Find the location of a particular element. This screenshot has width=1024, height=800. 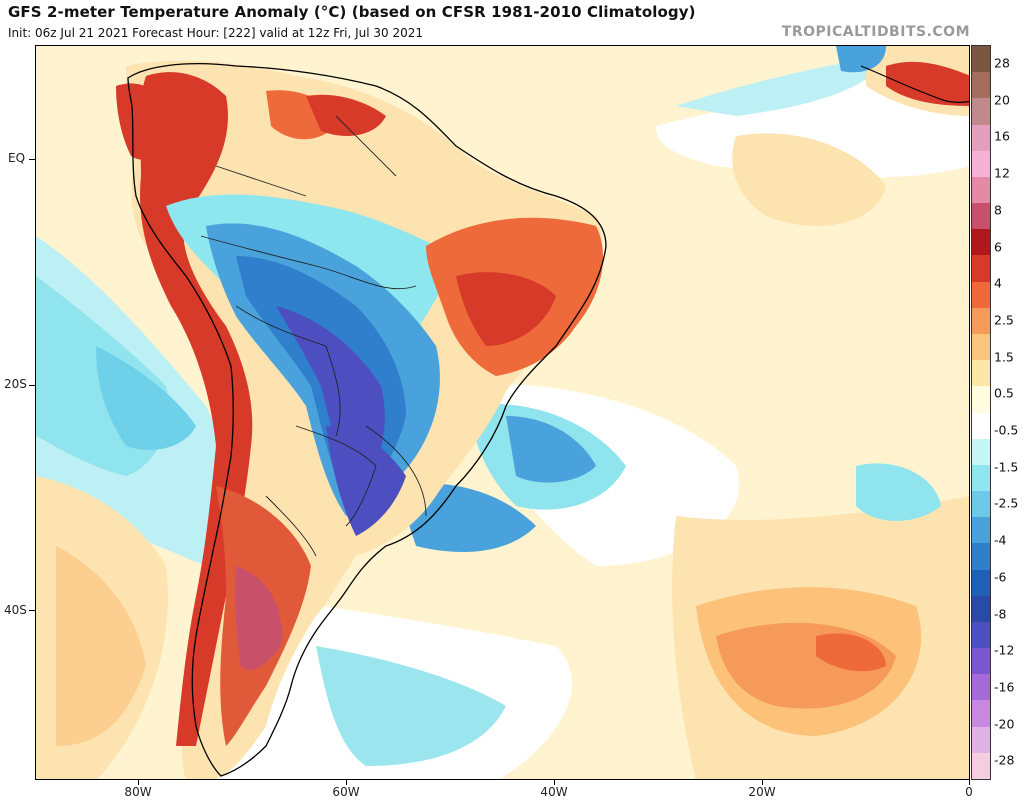

lat-tick-eq is located at coordinates (32, 159).